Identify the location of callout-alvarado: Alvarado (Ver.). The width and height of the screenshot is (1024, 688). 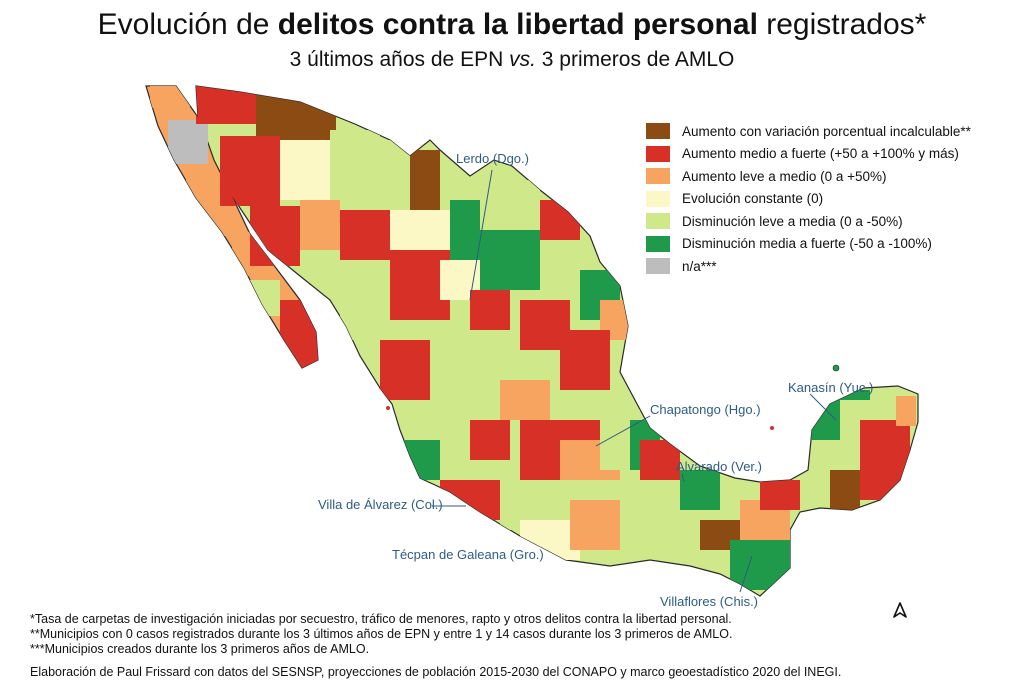
(719, 466).